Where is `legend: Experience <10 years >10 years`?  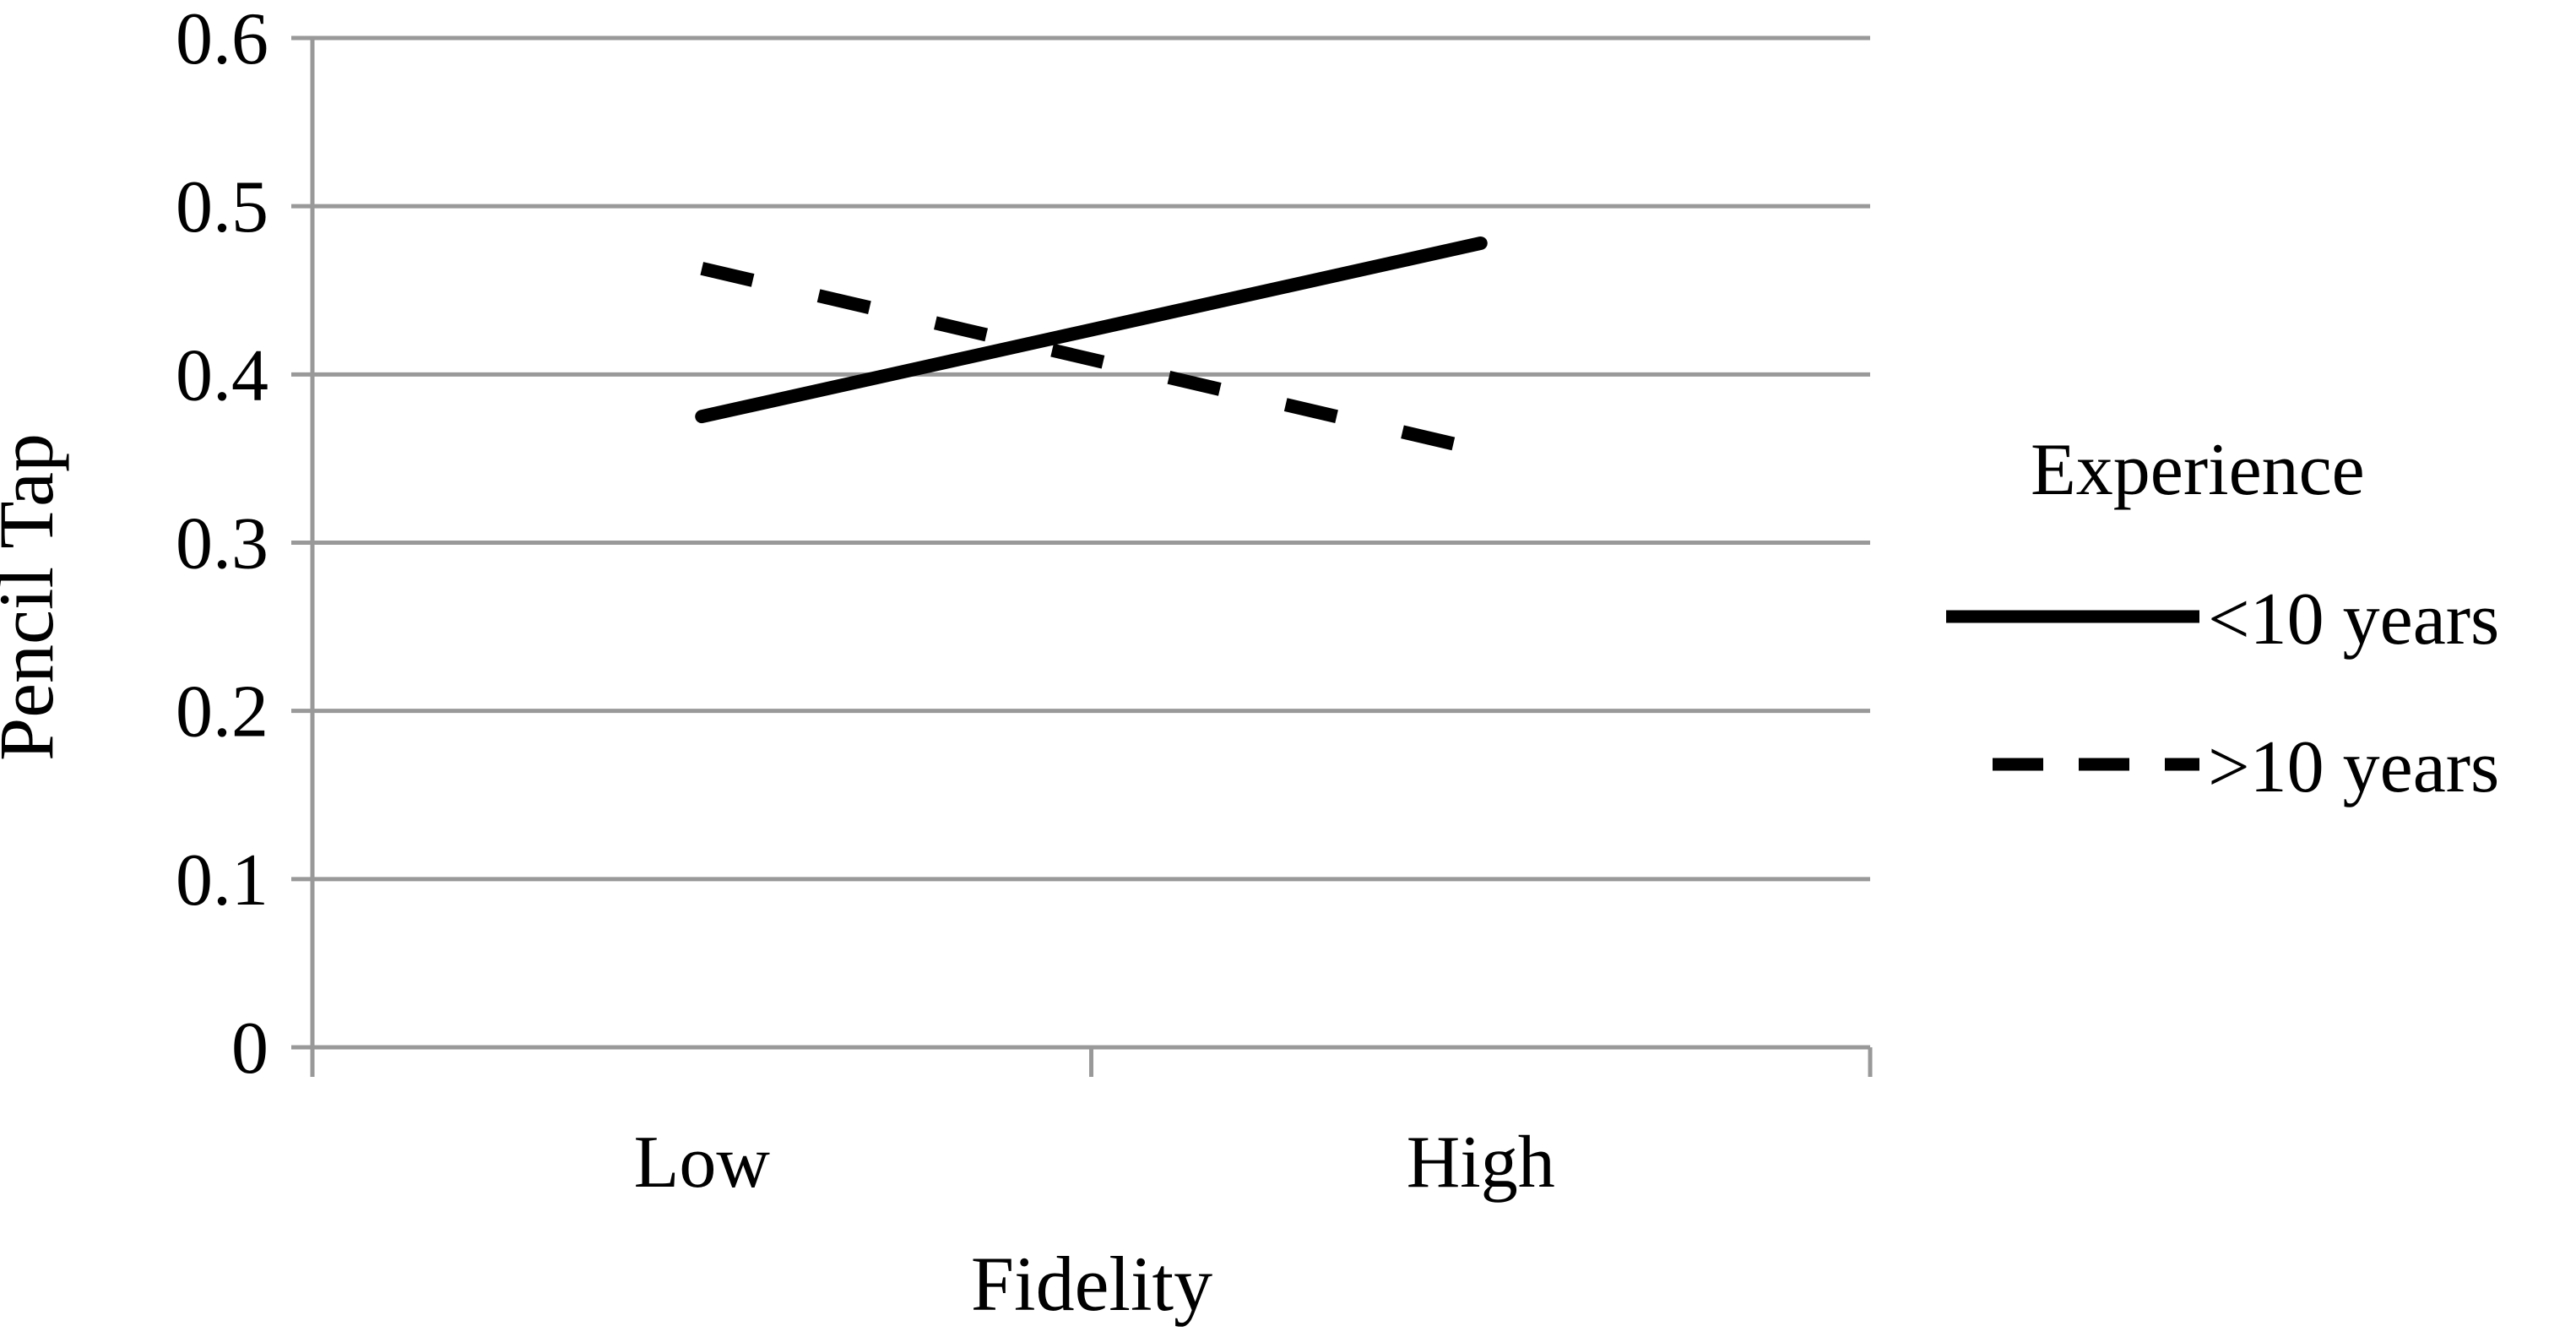 legend: Experience <10 years >10 years is located at coordinates (2222, 618).